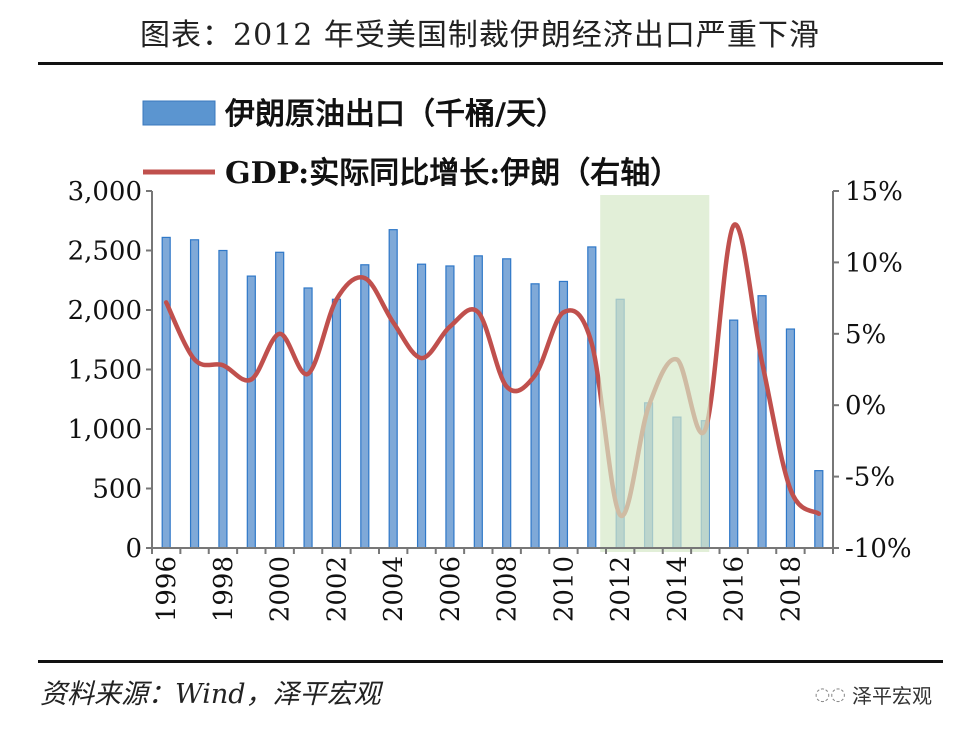 The height and width of the screenshot is (730, 960). What do you see at coordinates (450, 407) in the screenshot?
I see `bar-2006` at bounding box center [450, 407].